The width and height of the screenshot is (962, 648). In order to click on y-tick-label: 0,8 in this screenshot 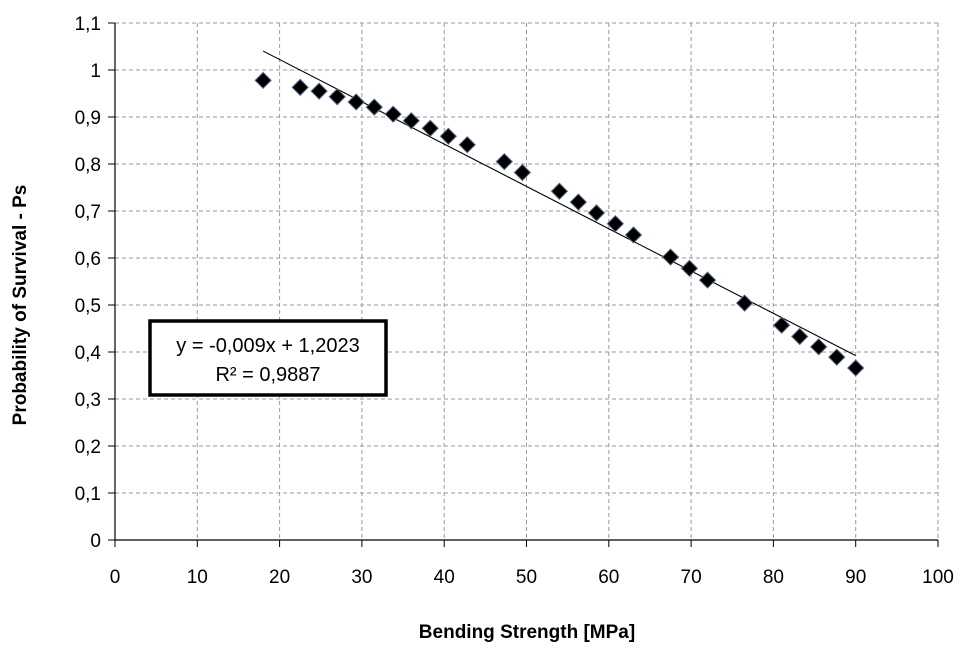, I will do `click(88, 165)`.